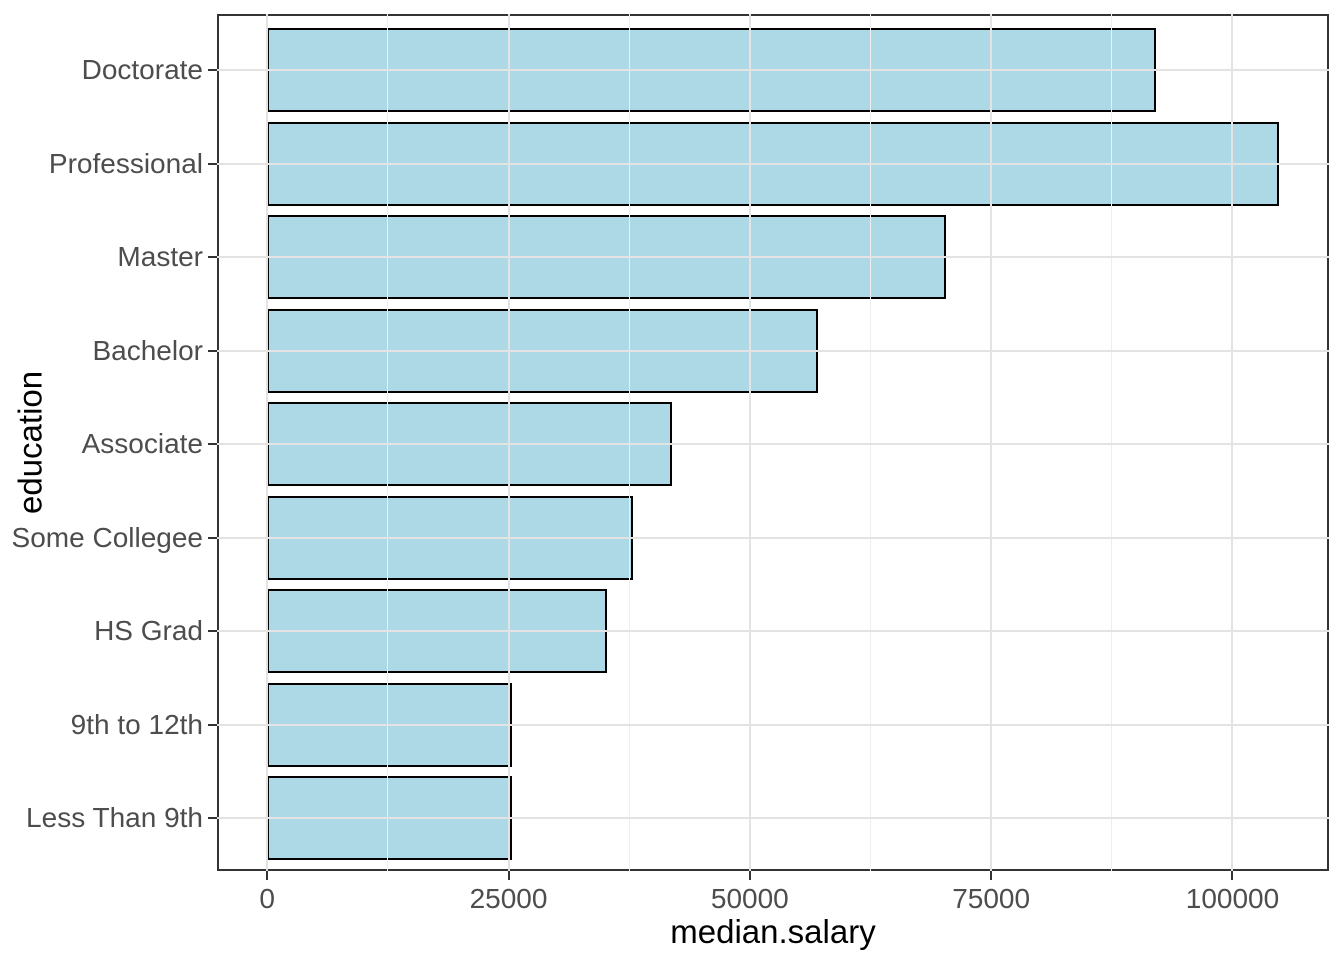 The height and width of the screenshot is (960, 1344). I want to click on x-tick-label: 50000, so click(749, 898).